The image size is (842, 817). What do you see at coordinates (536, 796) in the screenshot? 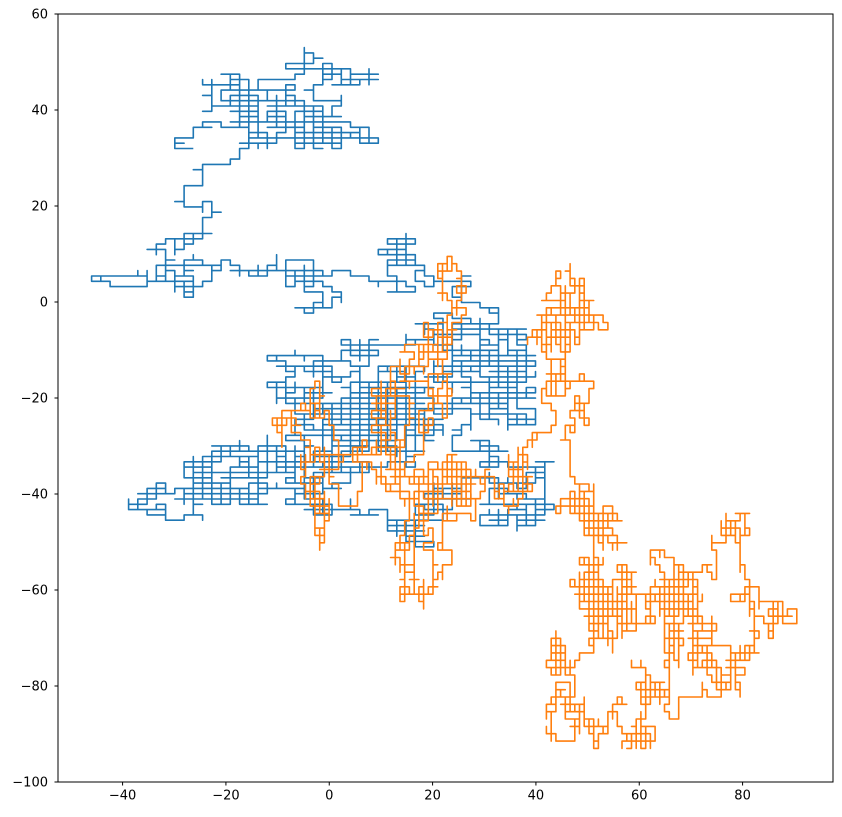
I see `x-tick-label: 40` at bounding box center [536, 796].